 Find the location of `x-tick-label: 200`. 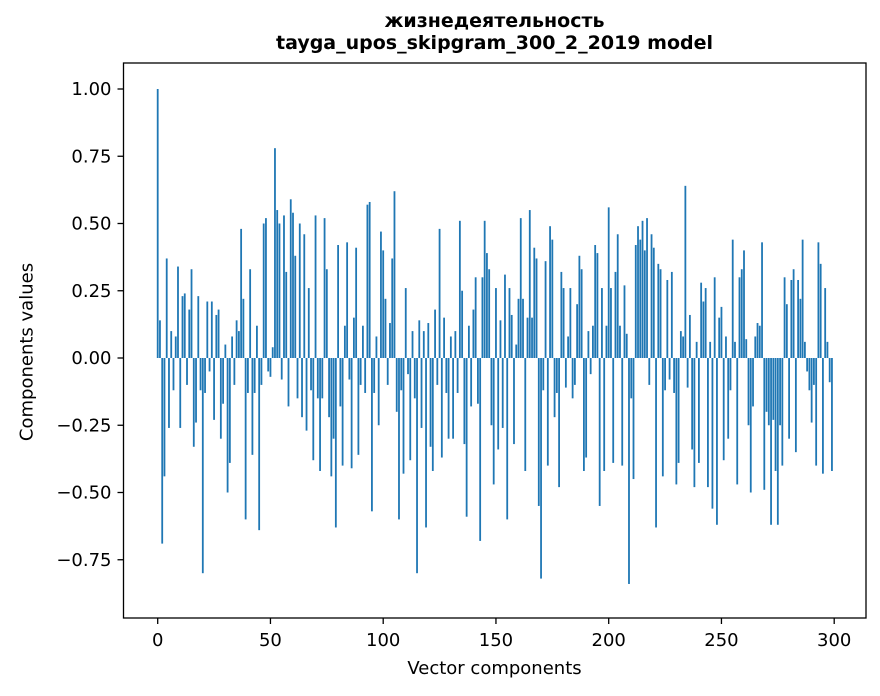

x-tick-label: 200 is located at coordinates (609, 640).